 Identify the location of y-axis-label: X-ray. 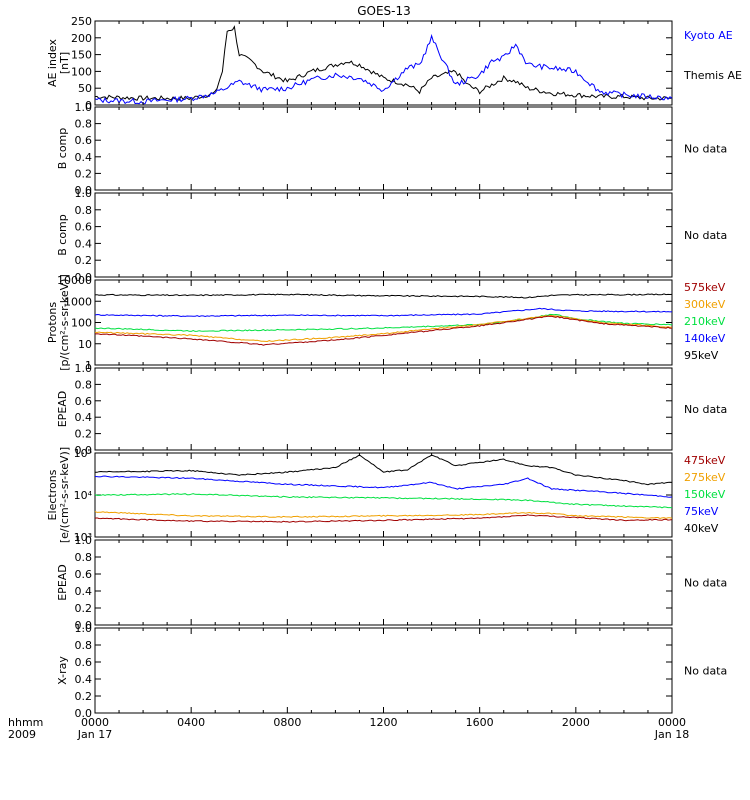
(62, 670).